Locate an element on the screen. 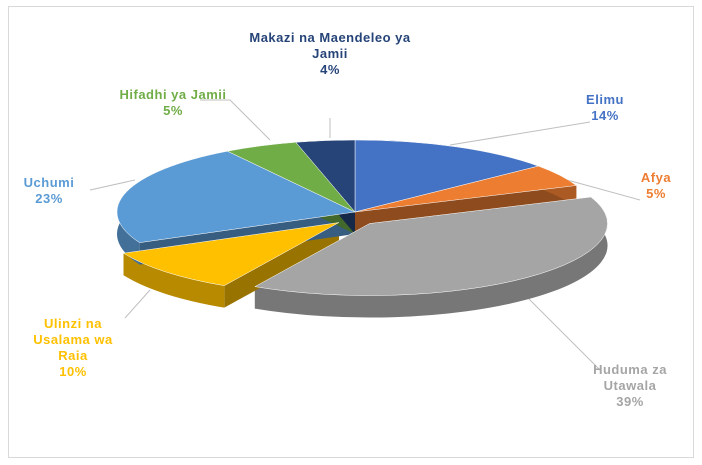 This screenshot has width=702, height=465. data-label: Huduma za Utawala 39% is located at coordinates (630, 386).